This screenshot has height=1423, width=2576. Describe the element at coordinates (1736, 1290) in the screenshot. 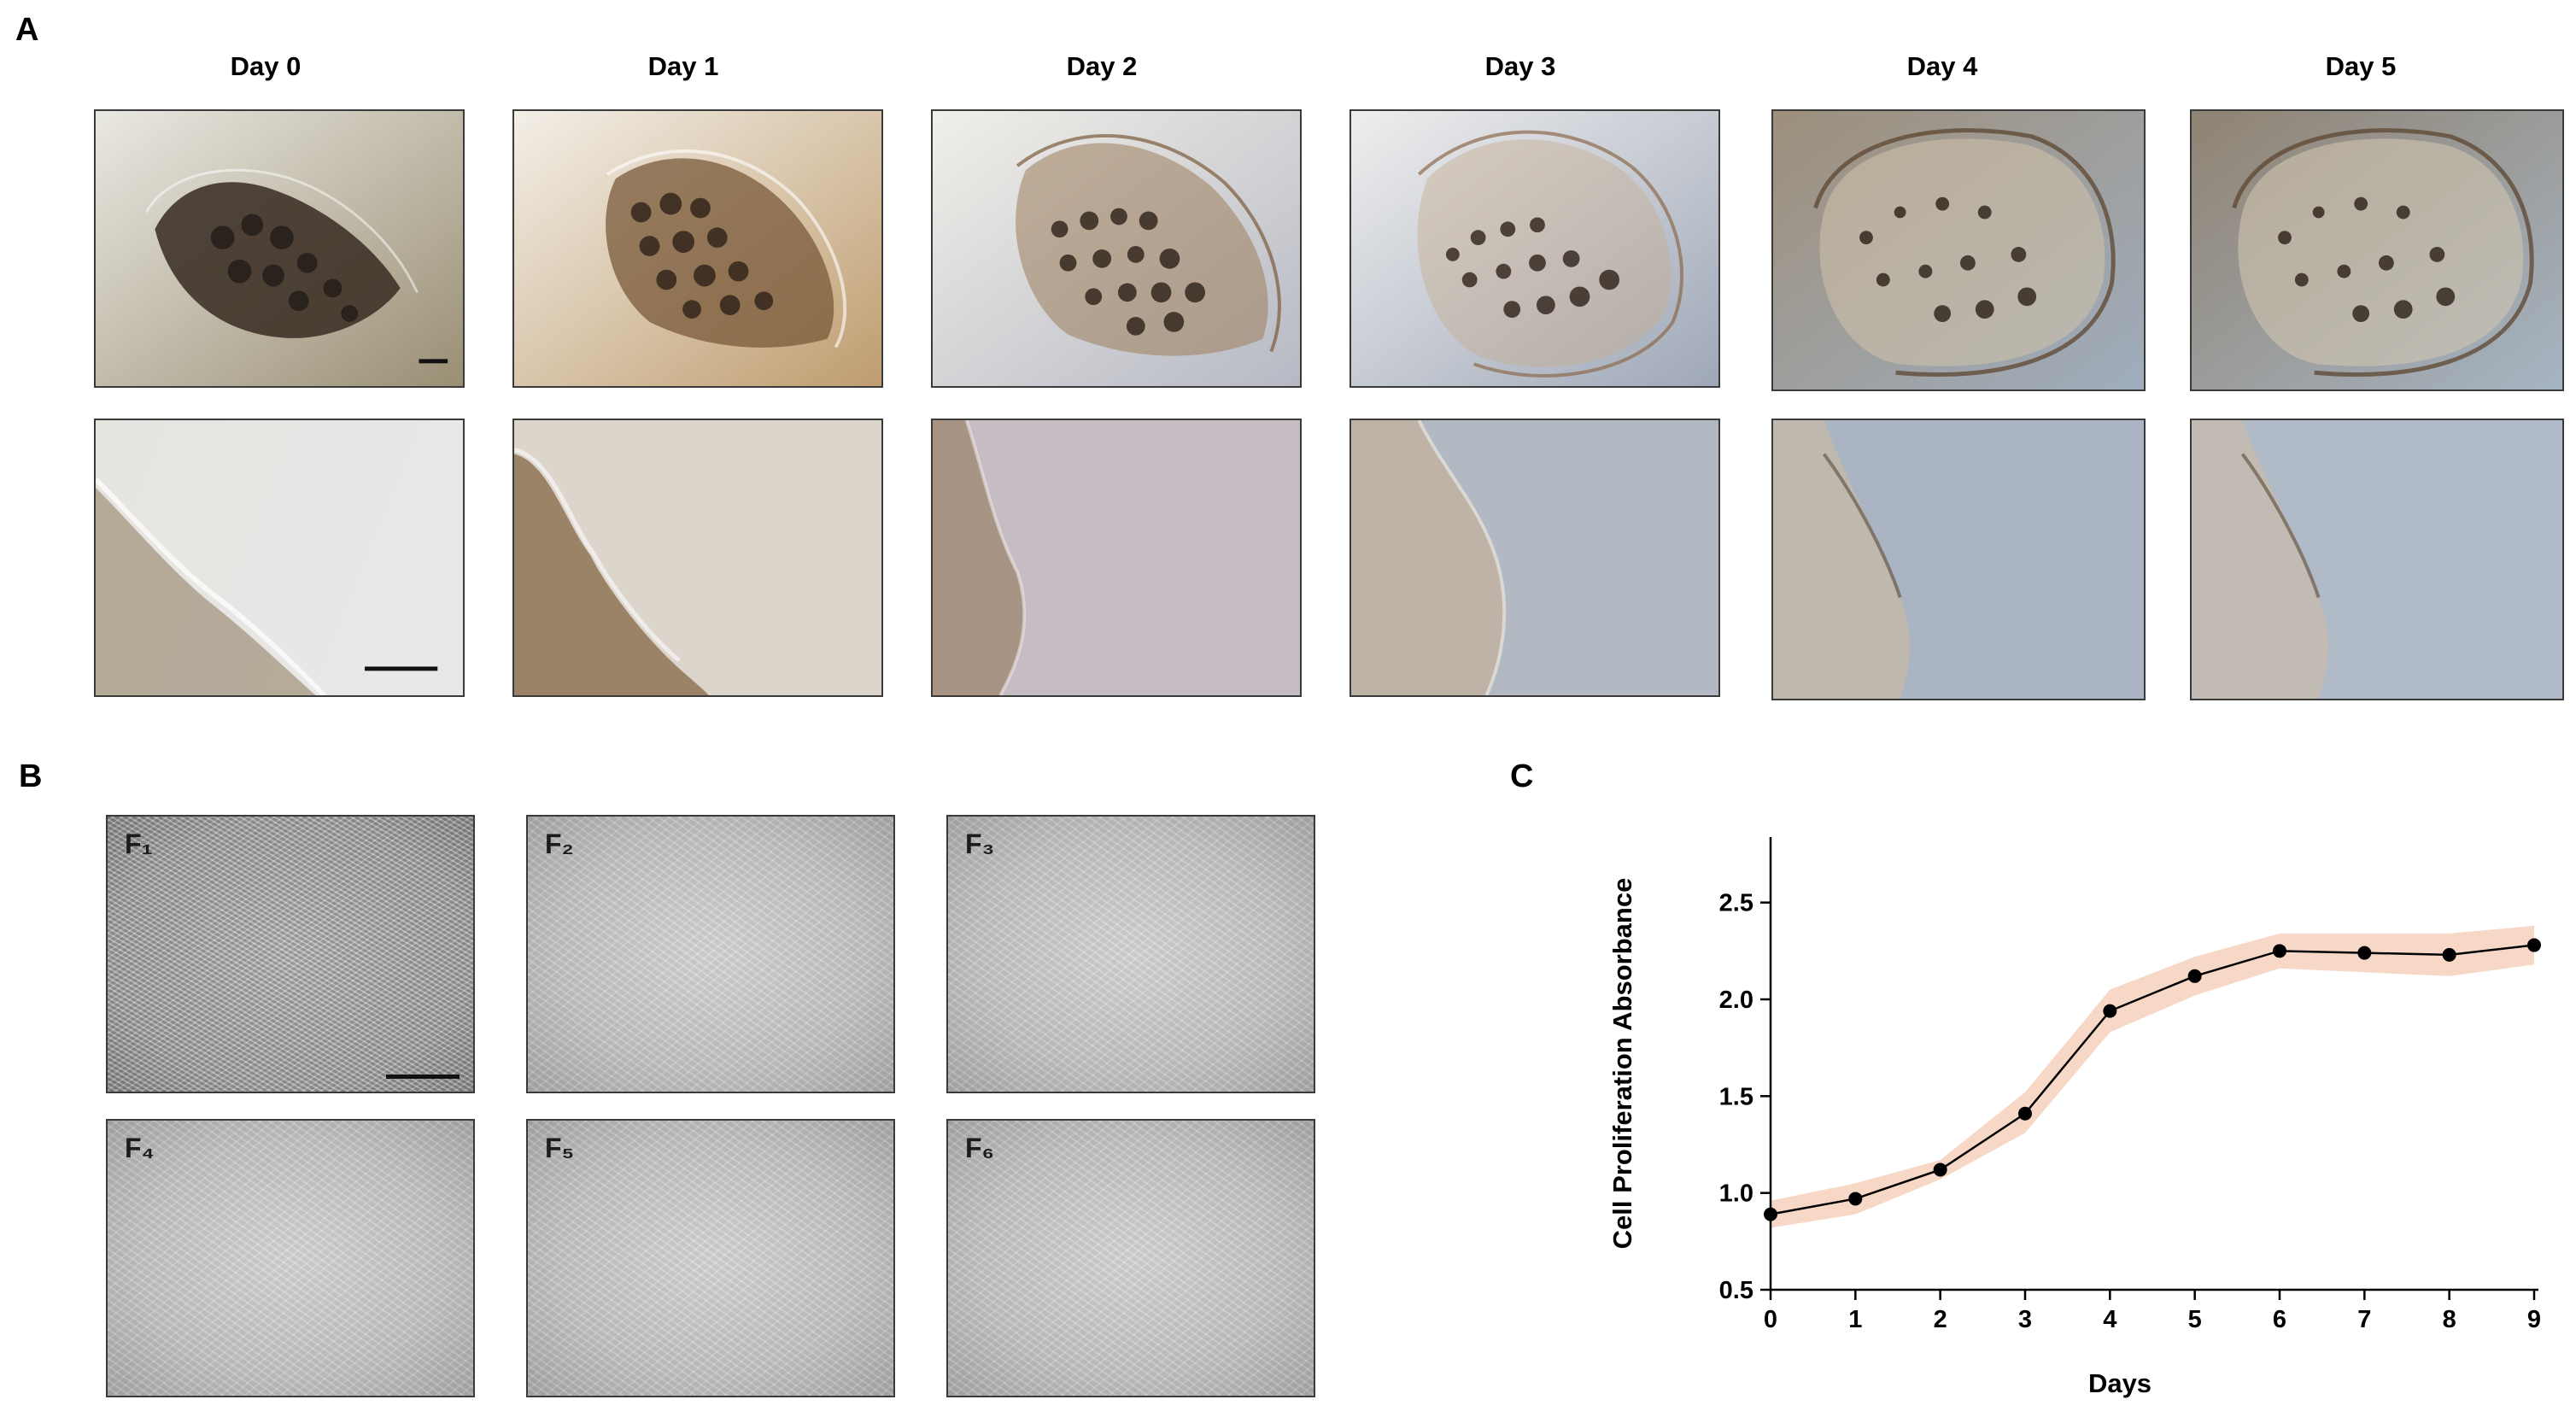

I see `y-tick-label: 0.5` at that location.